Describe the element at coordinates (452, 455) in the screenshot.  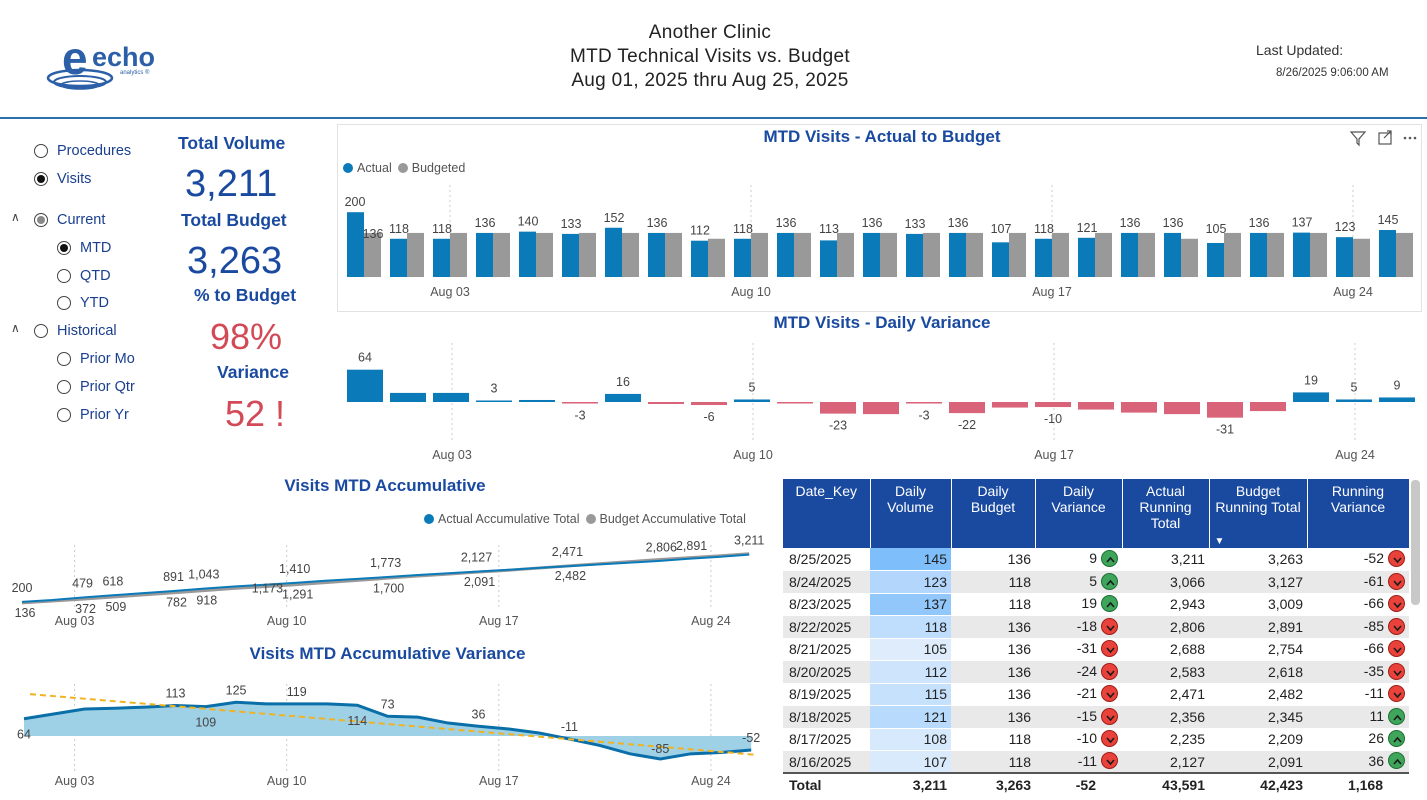
I see `x-tick-label: Aug 03` at that location.